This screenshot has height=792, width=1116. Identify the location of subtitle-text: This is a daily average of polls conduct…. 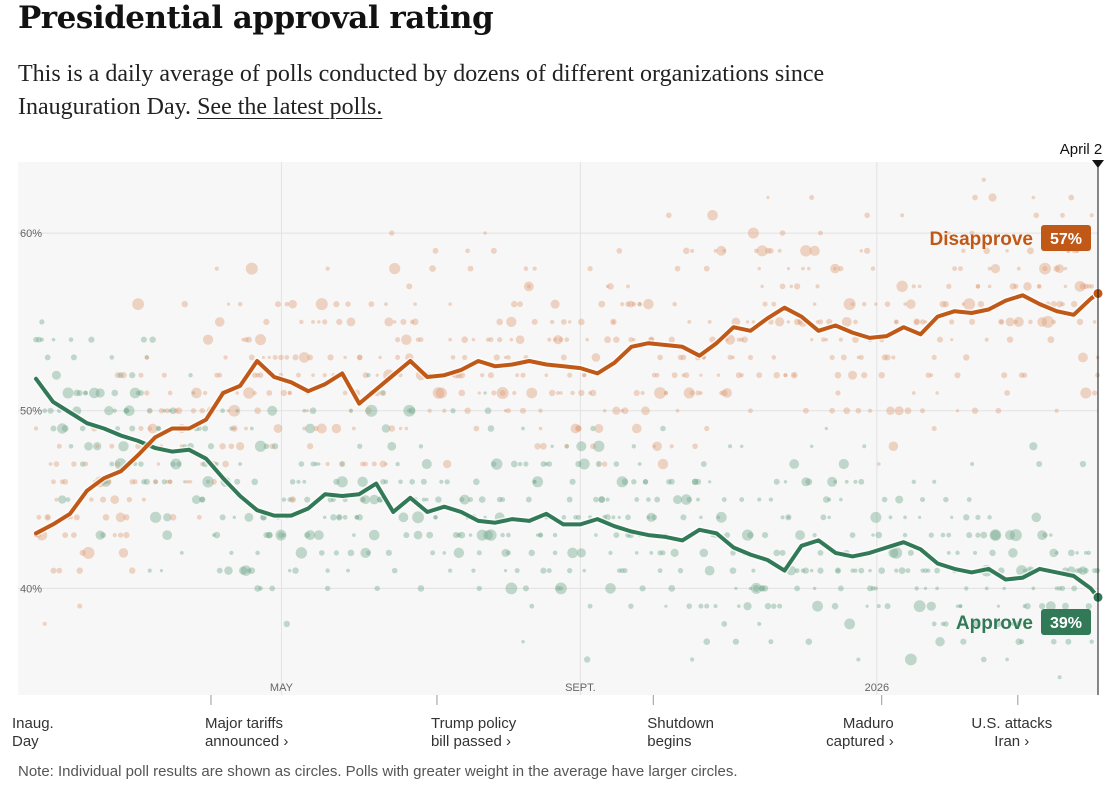
(421, 90).